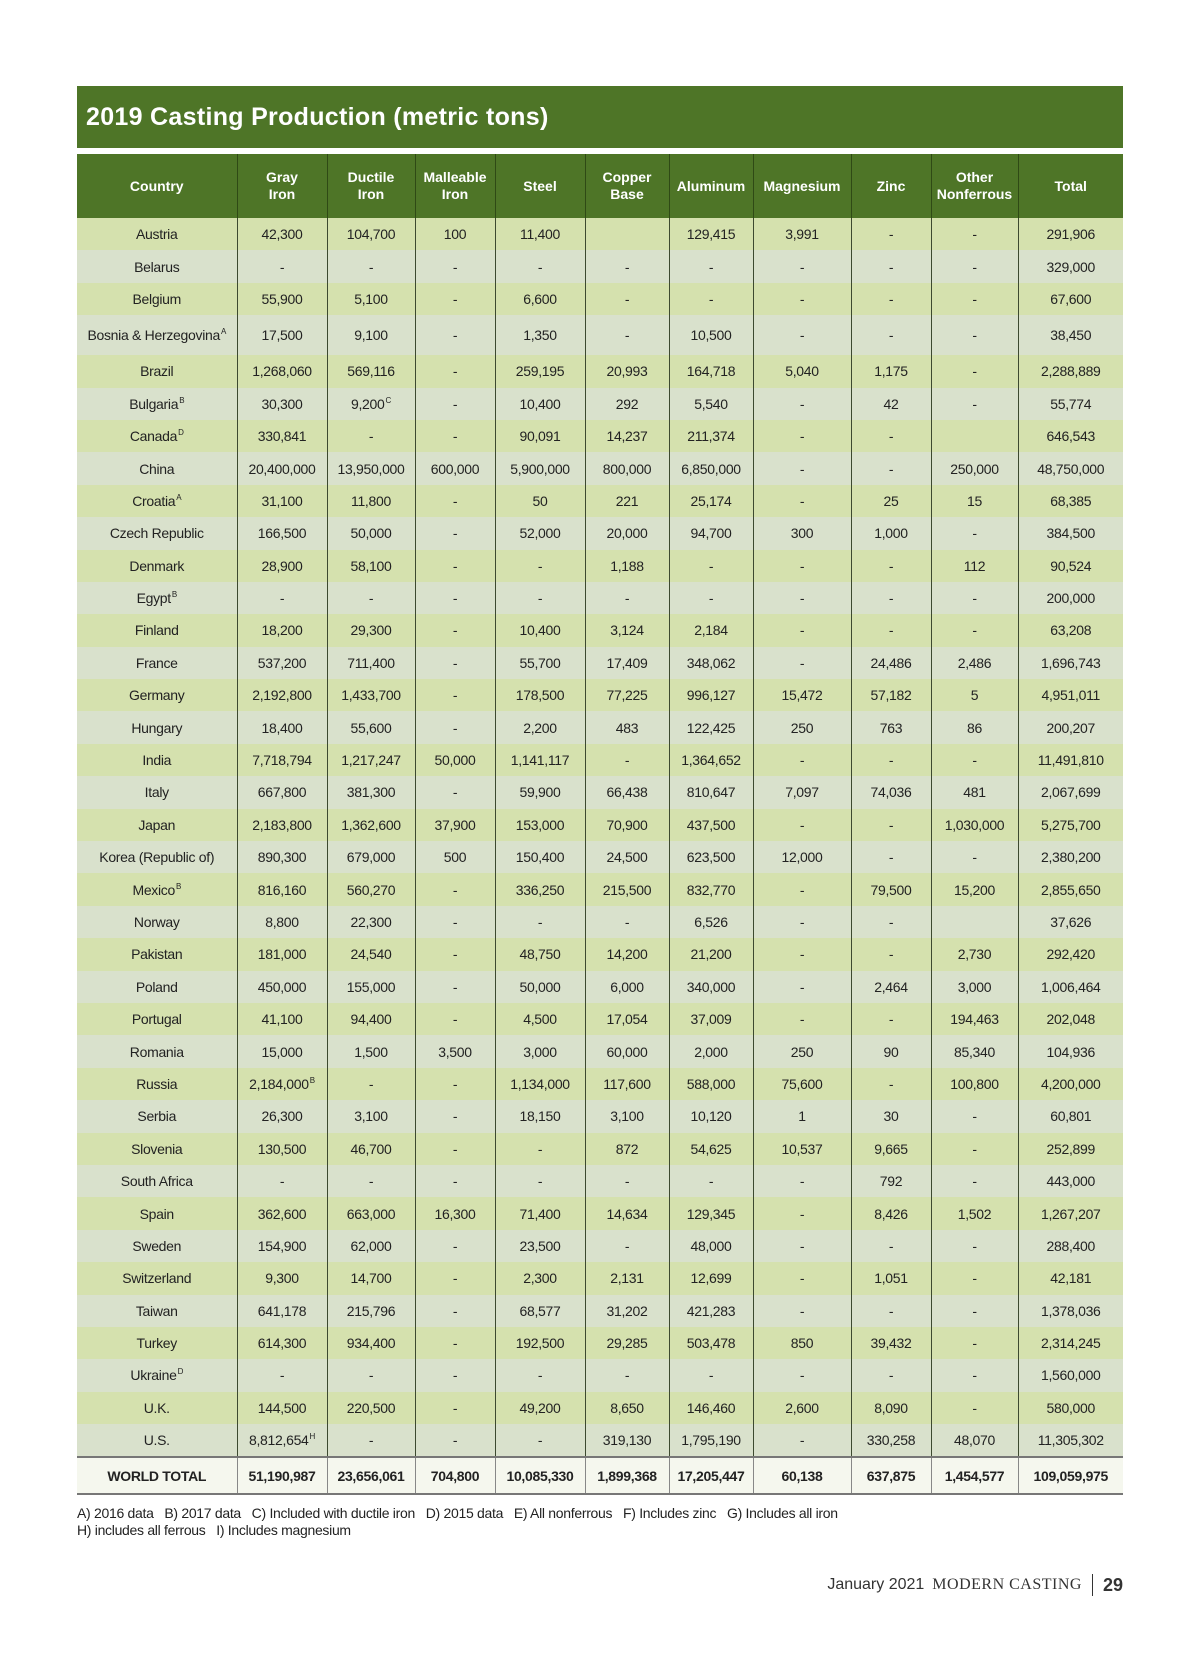 The image size is (1200, 1655). I want to click on cell-value: 288,400, so click(1070, 1245).